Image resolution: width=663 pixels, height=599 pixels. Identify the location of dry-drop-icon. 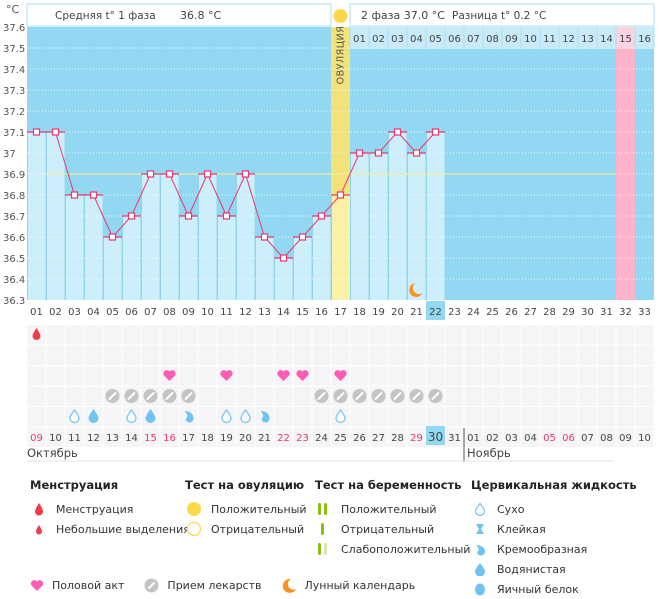
(131, 416).